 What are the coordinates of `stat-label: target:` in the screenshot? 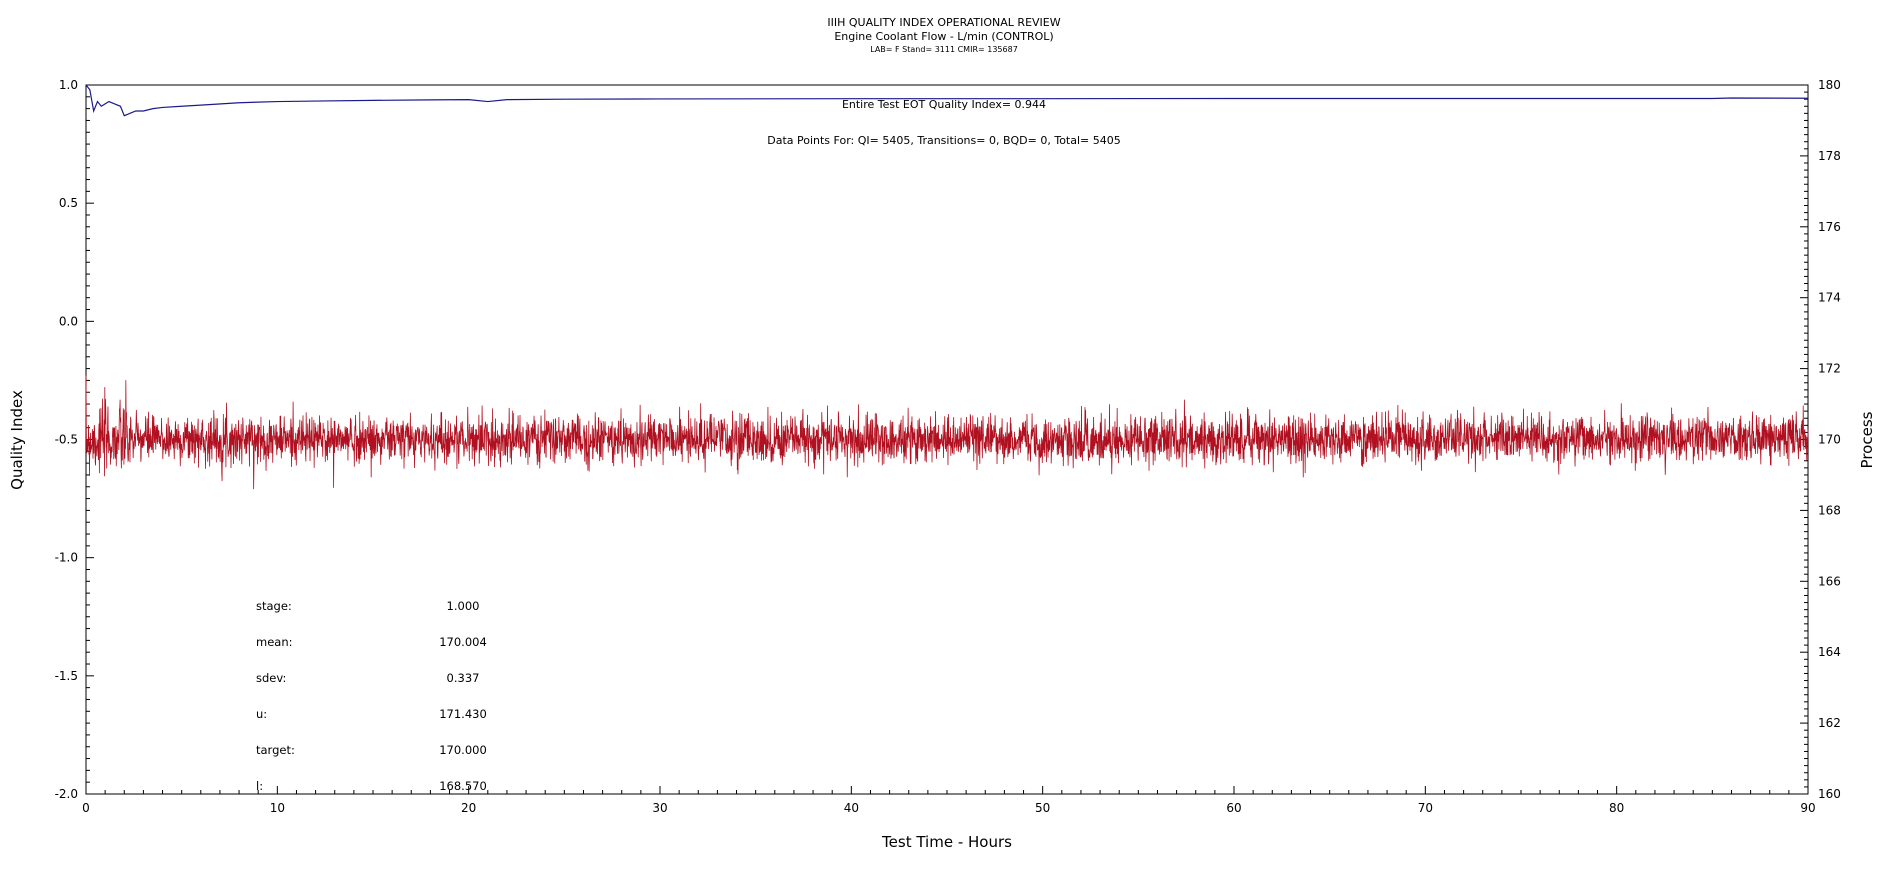 It's located at (275, 750).